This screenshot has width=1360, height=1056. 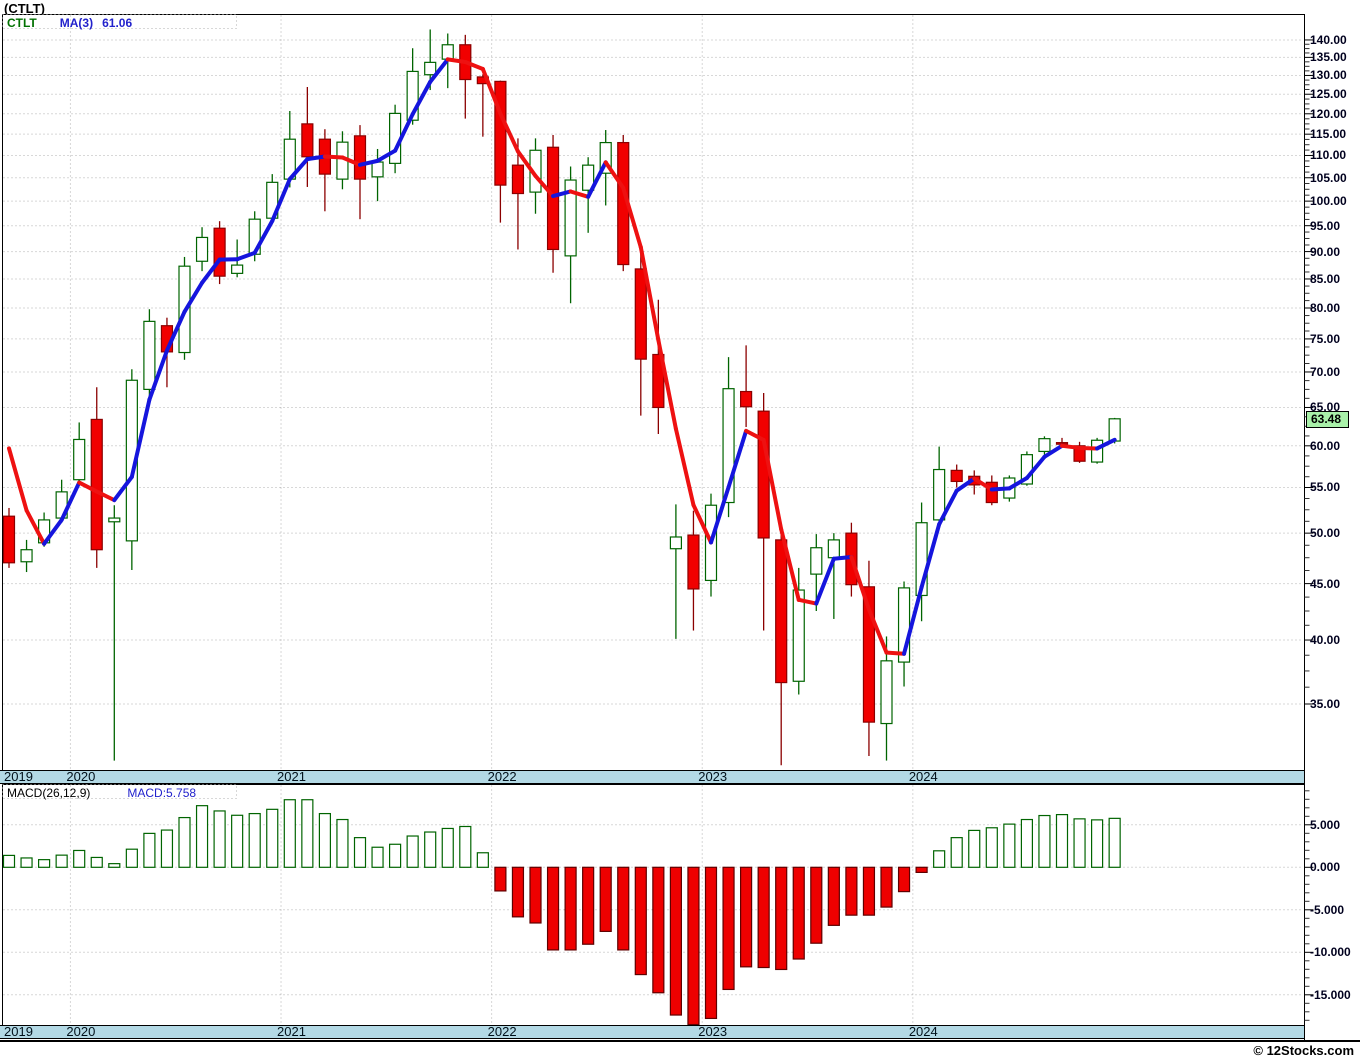 What do you see at coordinates (923, 1031) in the screenshot?
I see `year-label-2024: 2024` at bounding box center [923, 1031].